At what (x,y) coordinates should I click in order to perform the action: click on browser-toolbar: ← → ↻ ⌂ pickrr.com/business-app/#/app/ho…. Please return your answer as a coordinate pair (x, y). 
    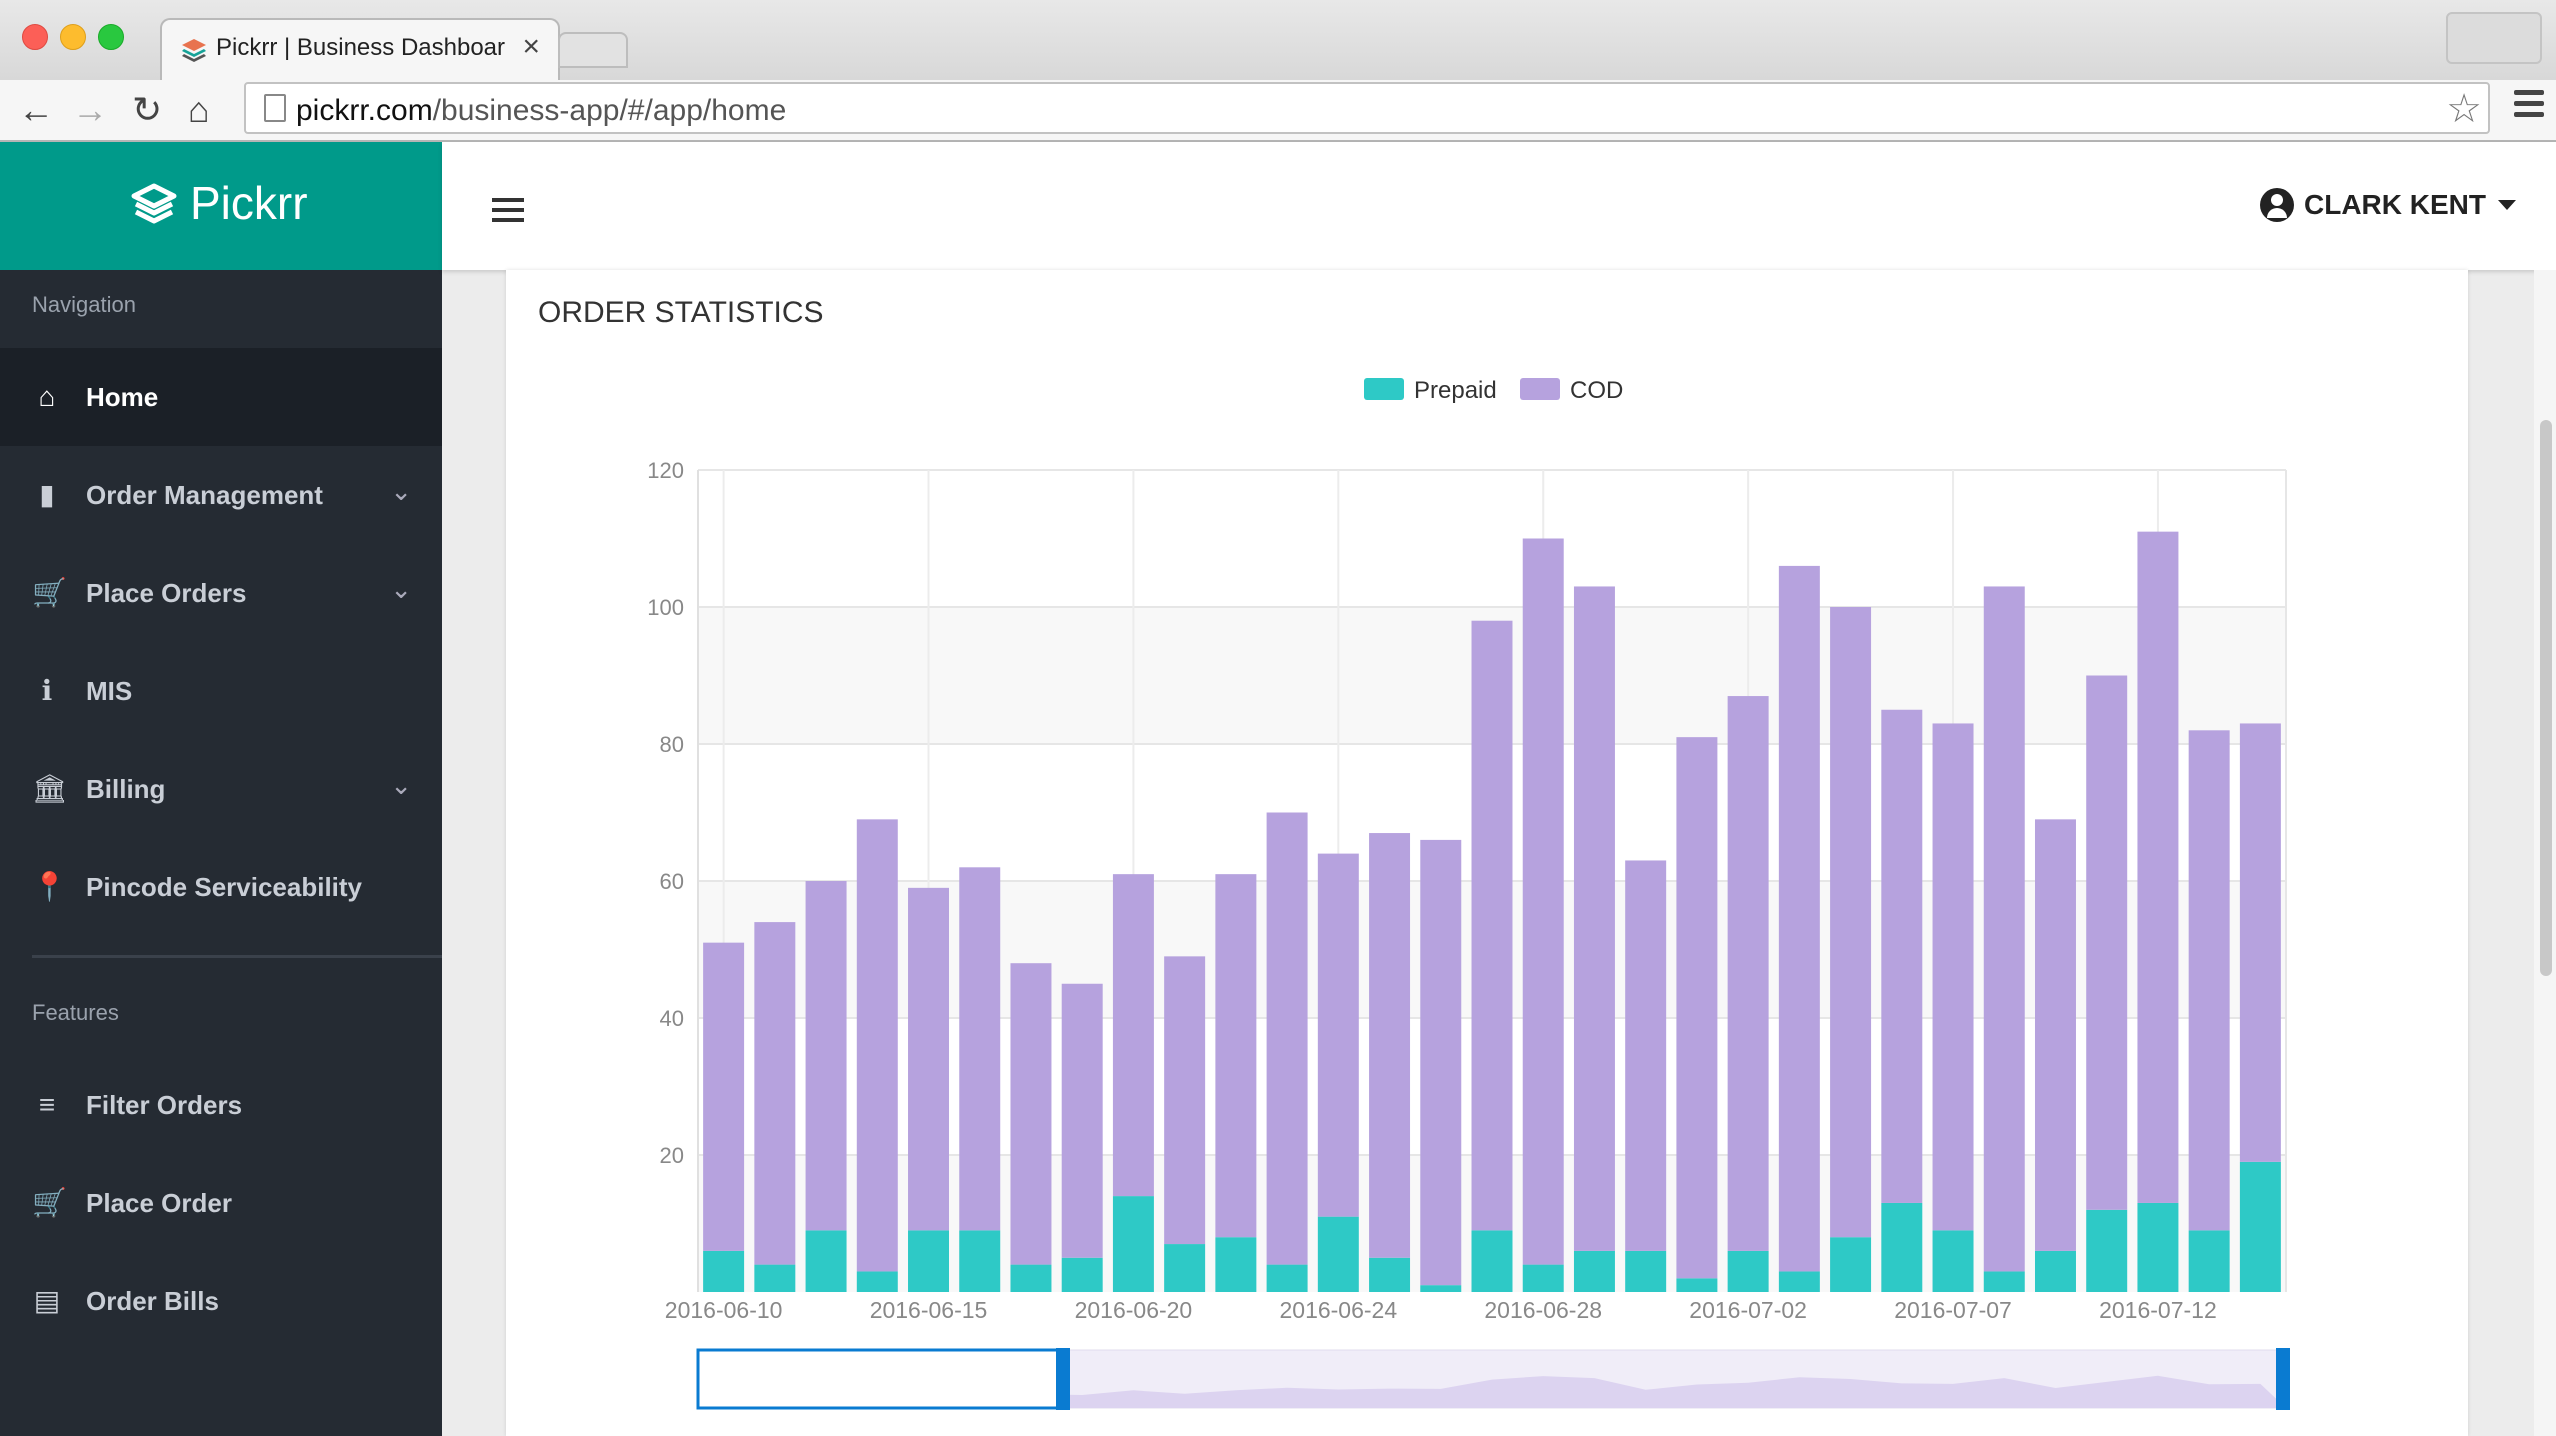
    Looking at the image, I should click on (1278, 111).